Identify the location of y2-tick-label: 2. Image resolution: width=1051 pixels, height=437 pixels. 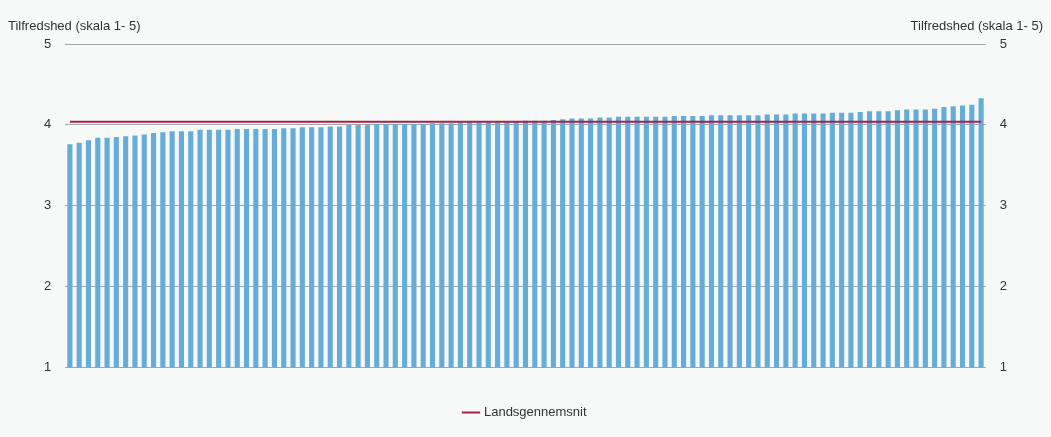
(1003, 286).